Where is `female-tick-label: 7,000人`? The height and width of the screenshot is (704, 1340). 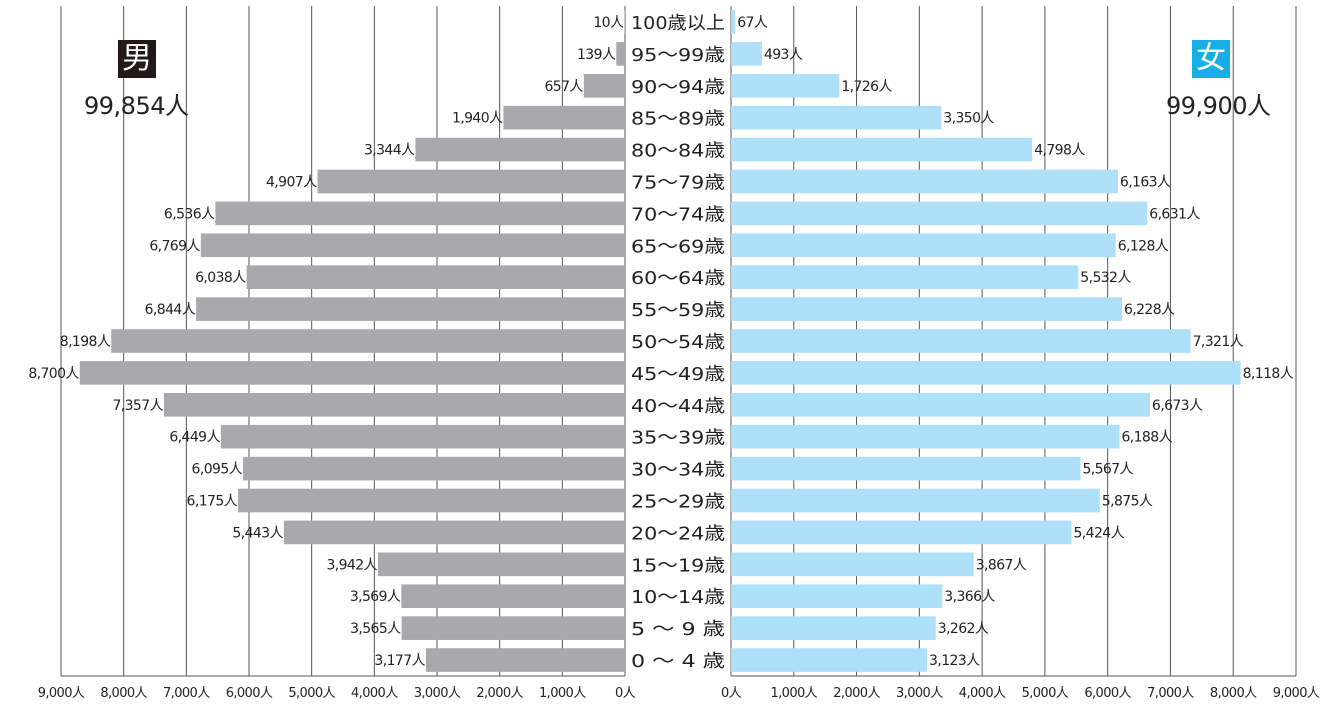
female-tick-label: 7,000人 is located at coordinates (1170, 693).